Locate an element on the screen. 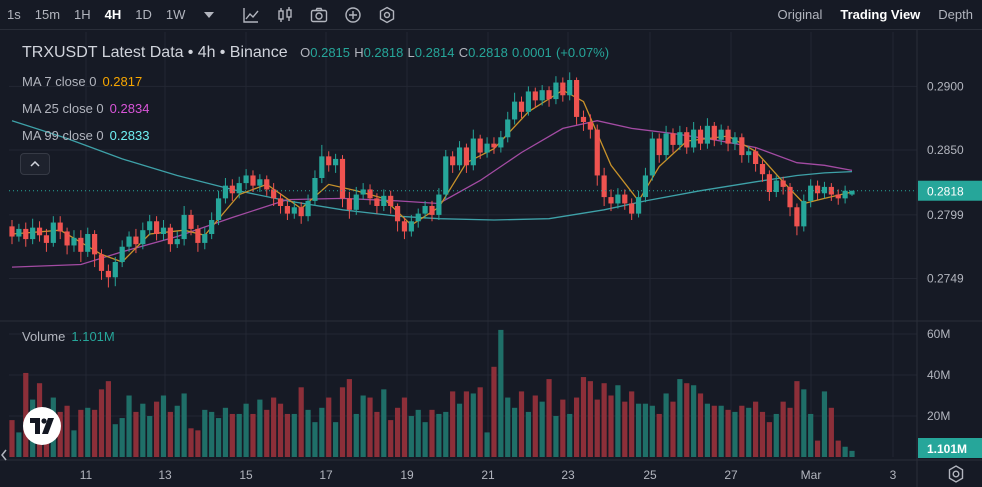 The height and width of the screenshot is (487, 982). change-value: 0.0001 is located at coordinates (532, 52).